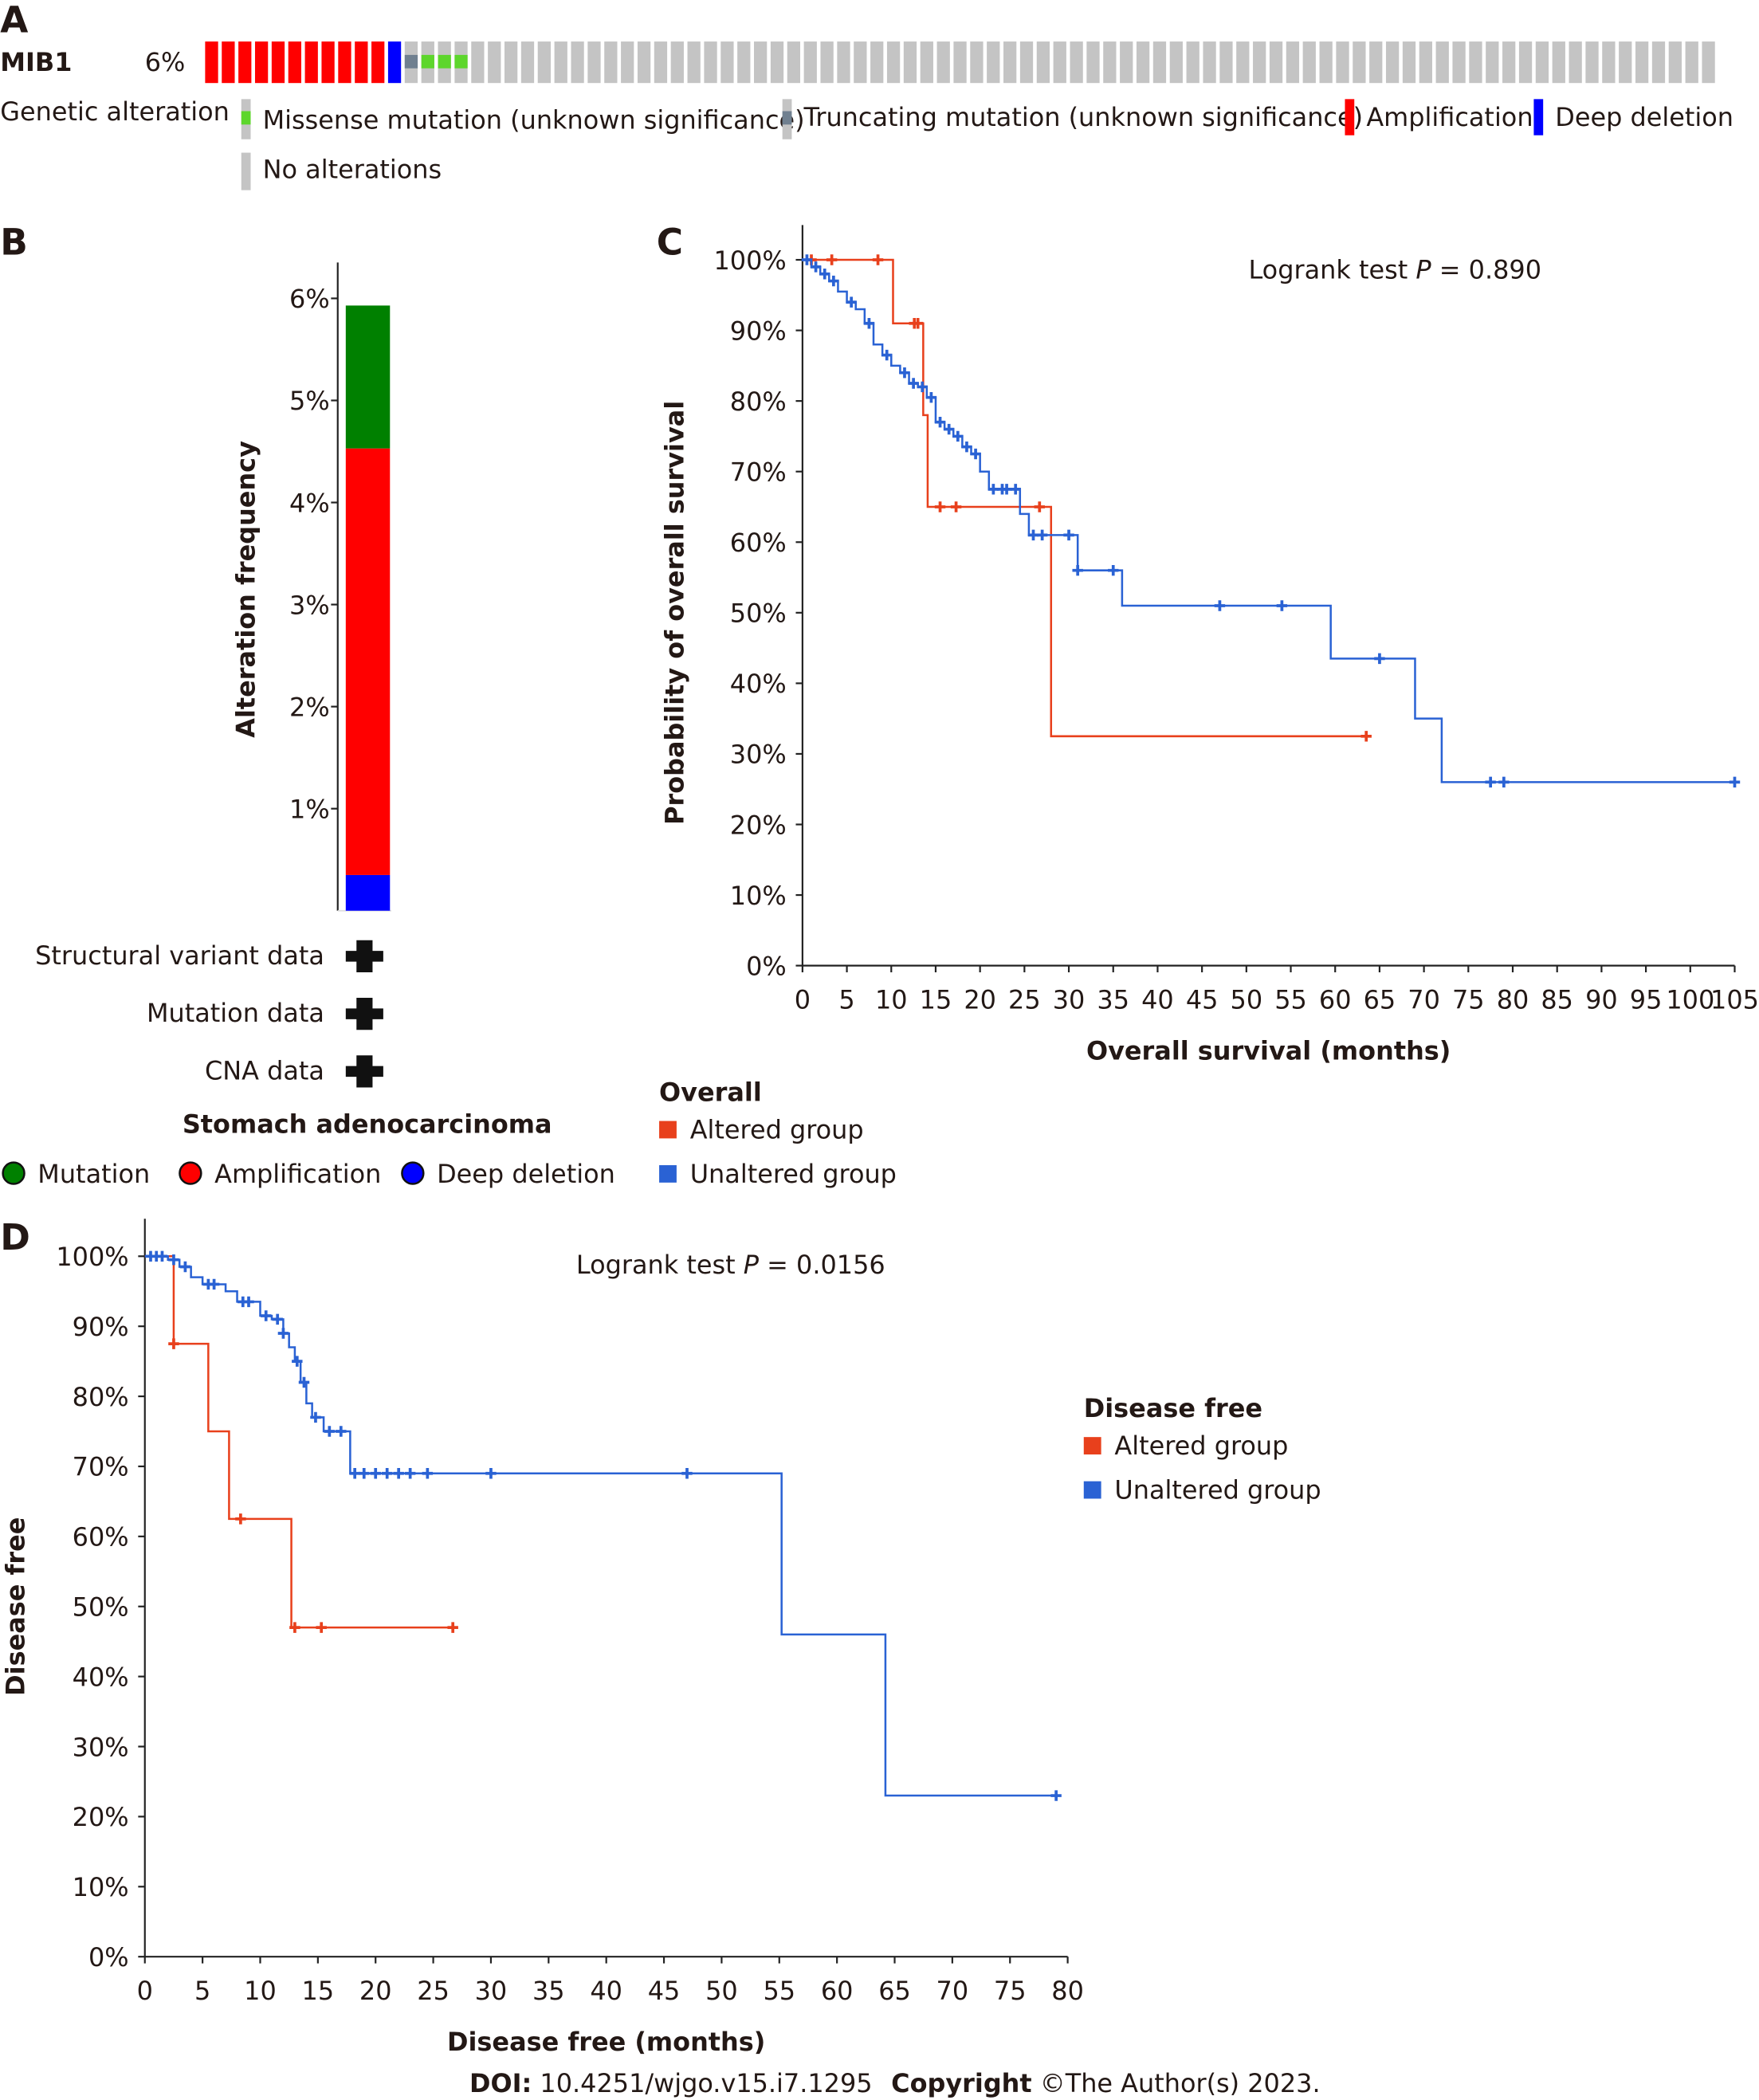 This screenshot has width=1759, height=2100. What do you see at coordinates (190, 1173) in the screenshot?
I see `legend-dot-amplification` at bounding box center [190, 1173].